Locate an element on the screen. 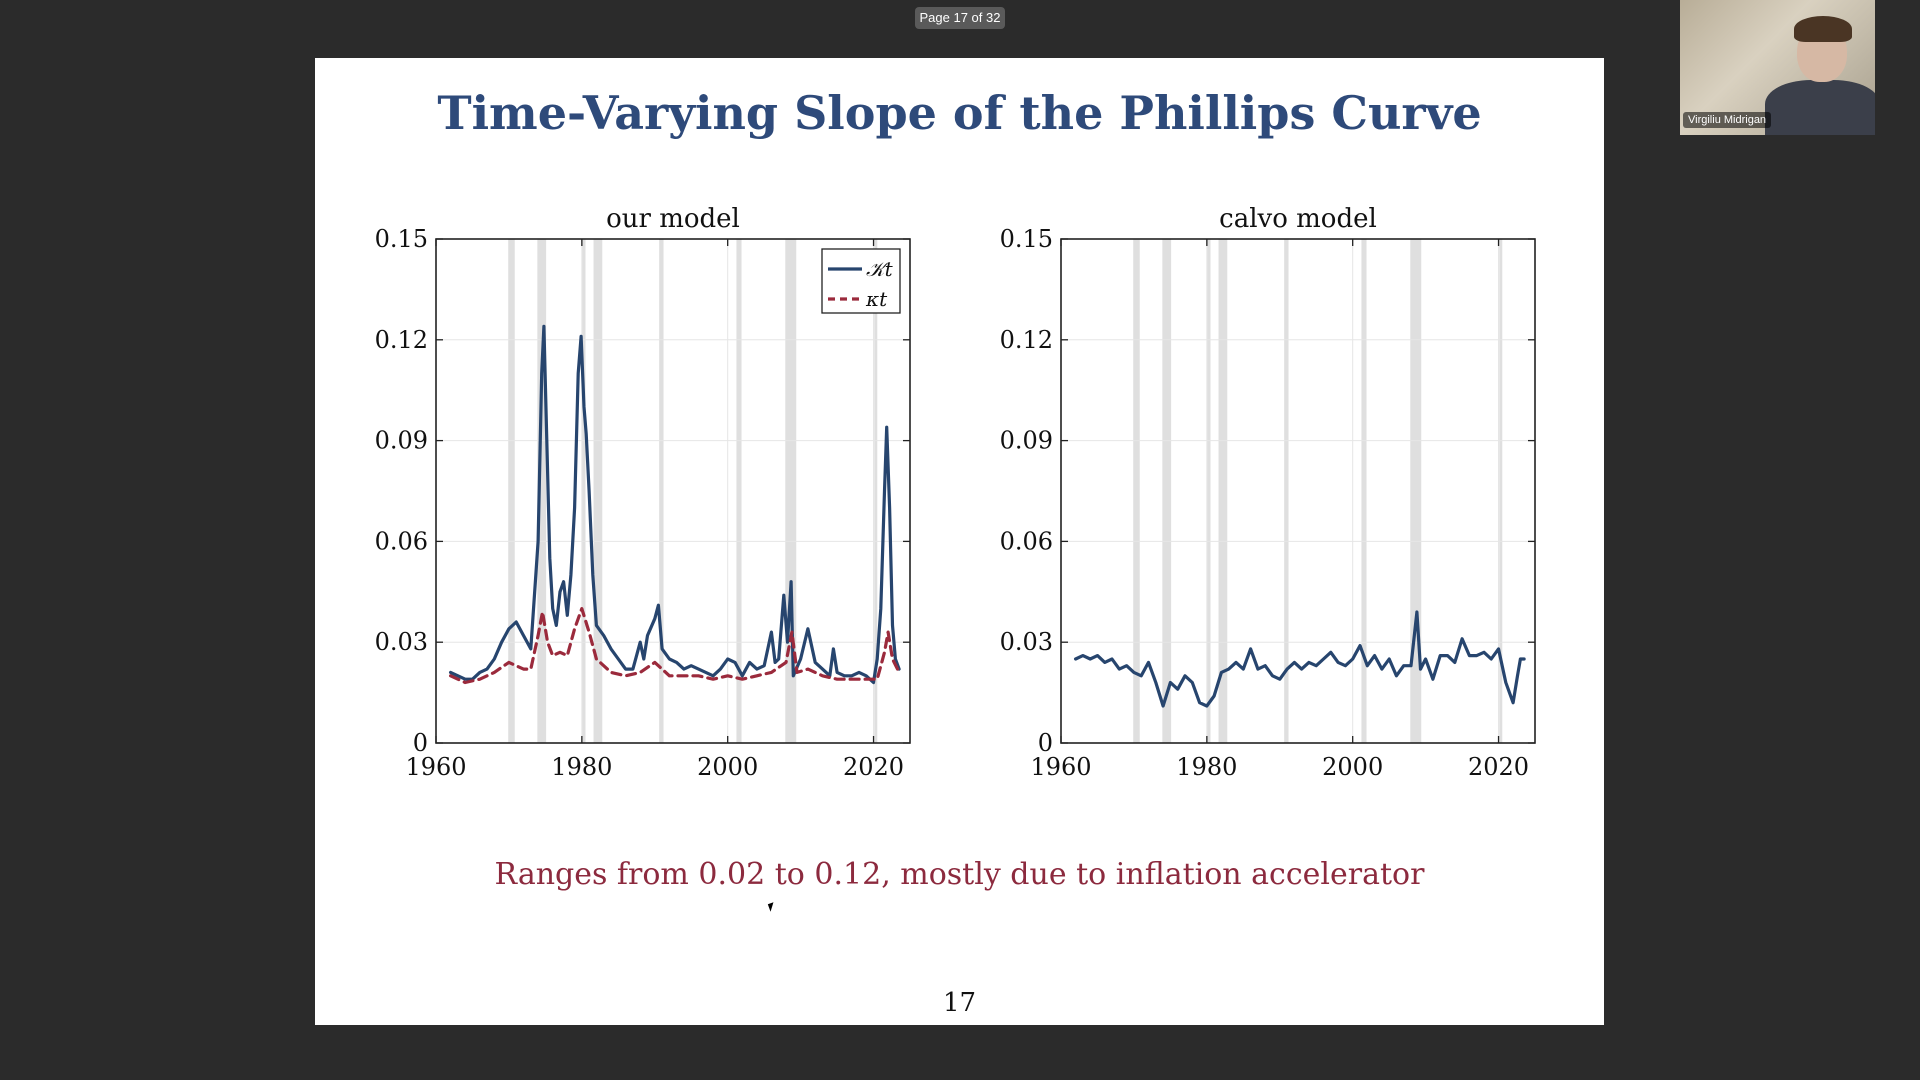 This screenshot has height=1080, width=1920. participant-hair is located at coordinates (1823, 29).